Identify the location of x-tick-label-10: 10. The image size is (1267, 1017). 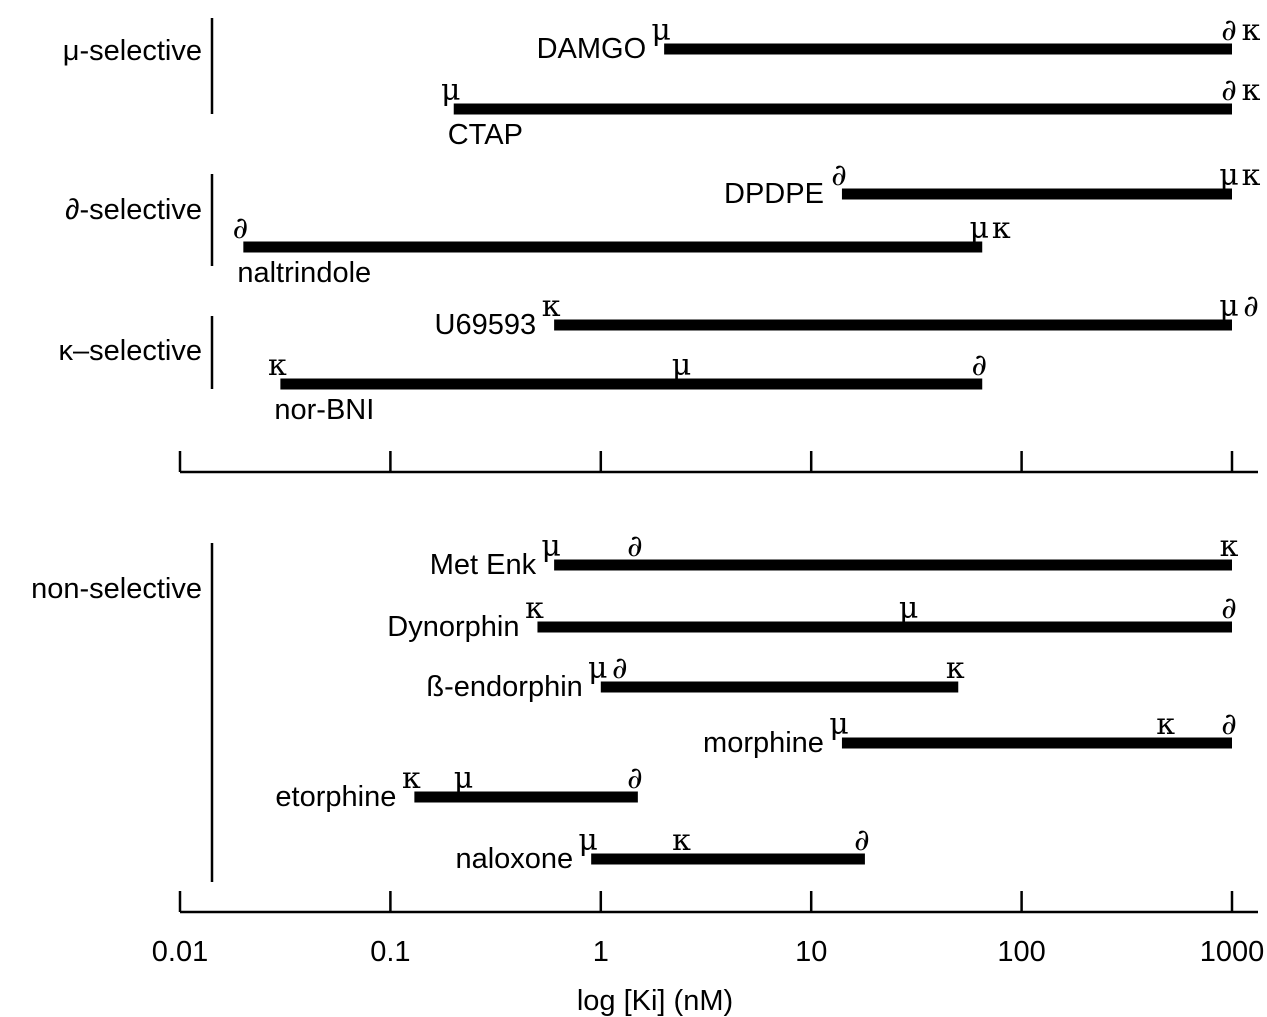
(811, 952).